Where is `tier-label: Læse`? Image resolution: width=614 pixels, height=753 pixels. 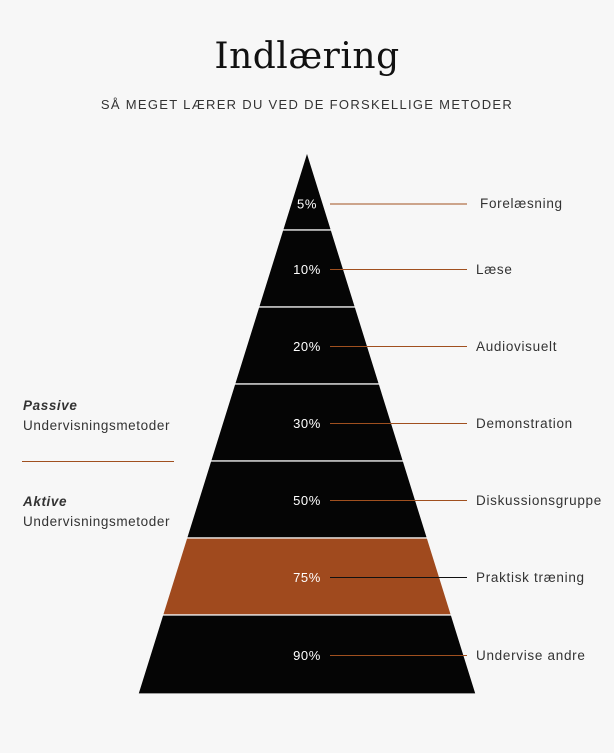 tier-label: Læse is located at coordinates (494, 269).